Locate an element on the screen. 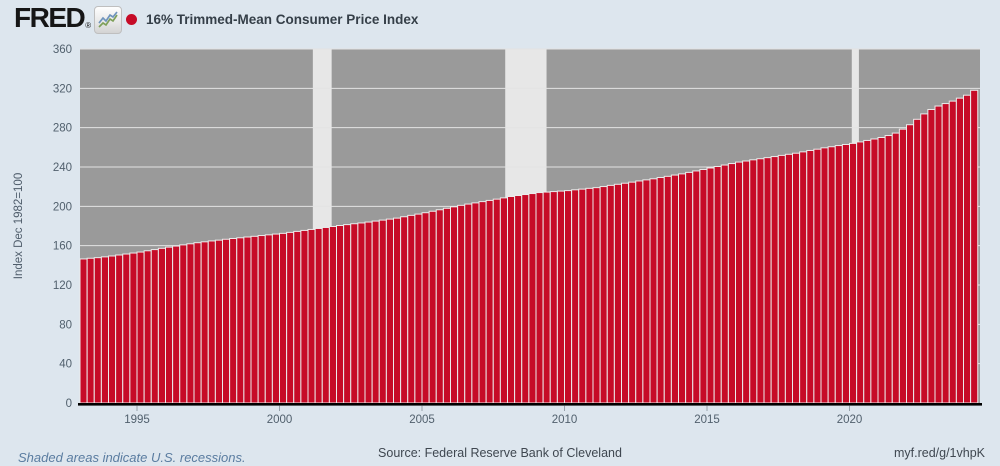 This screenshot has height=466, width=1000. fred-logo-text: FRED is located at coordinates (50, 17).